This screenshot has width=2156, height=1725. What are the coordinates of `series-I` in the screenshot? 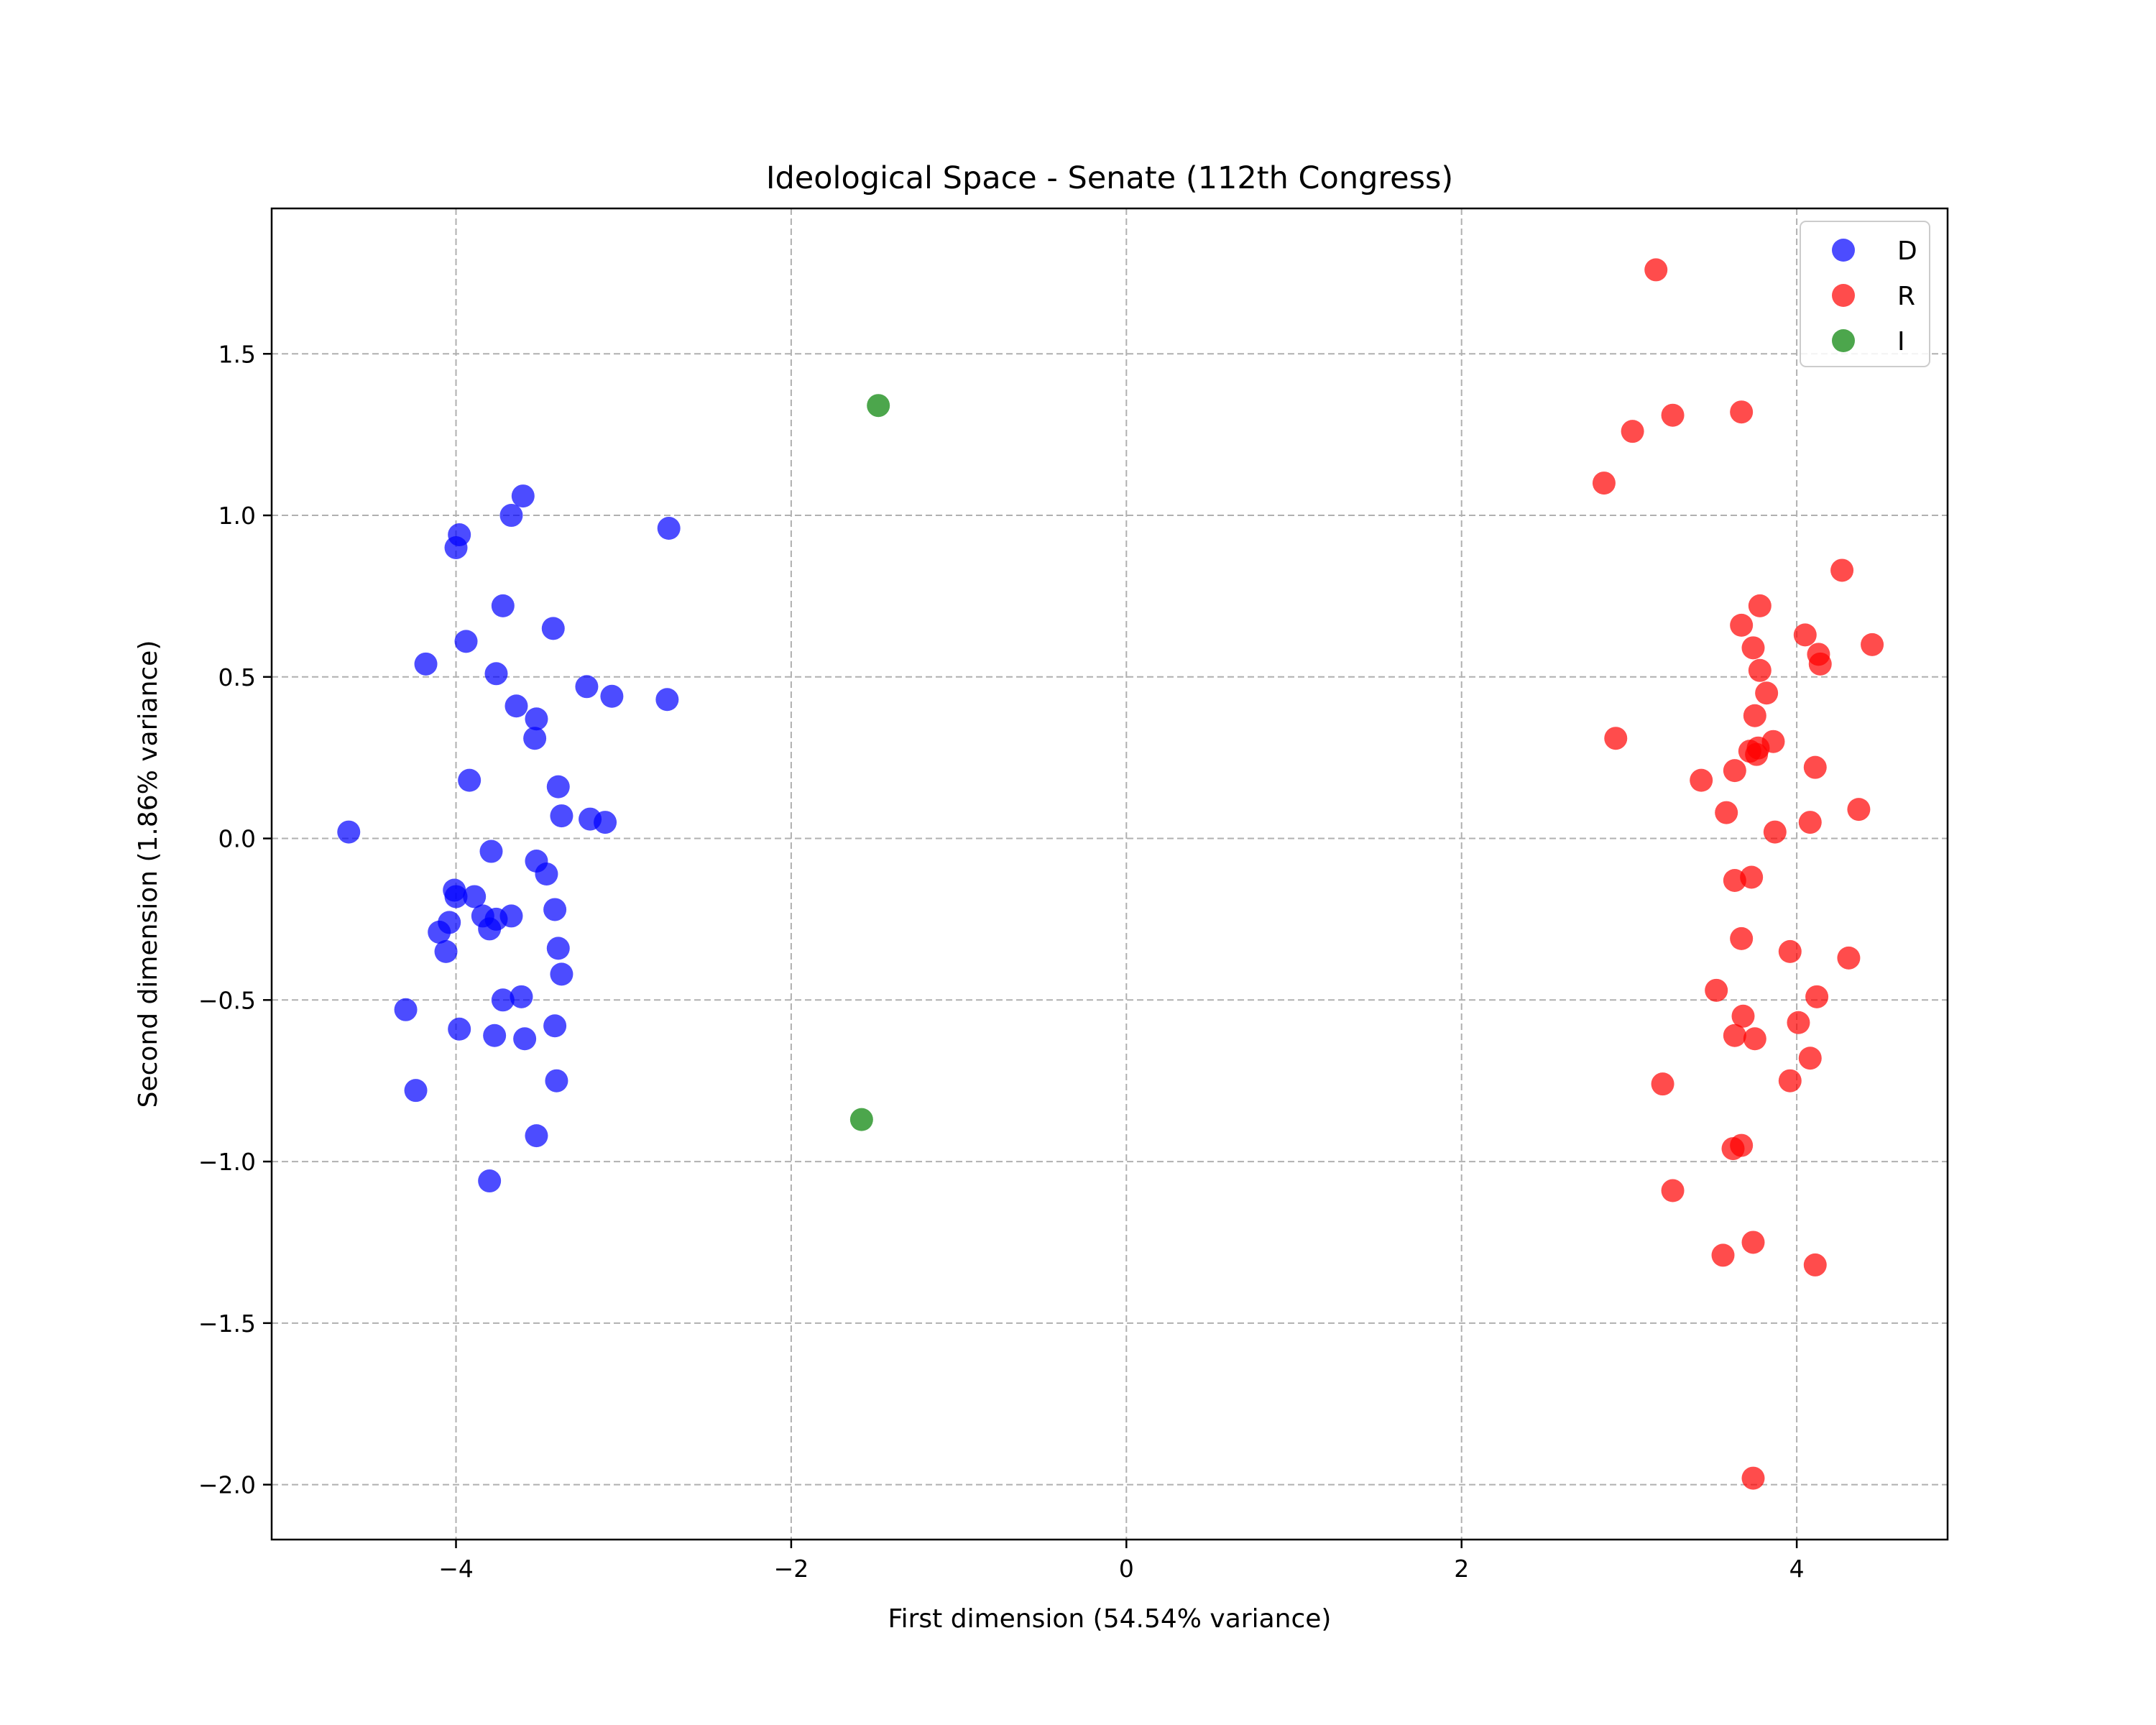 It's located at (870, 762).